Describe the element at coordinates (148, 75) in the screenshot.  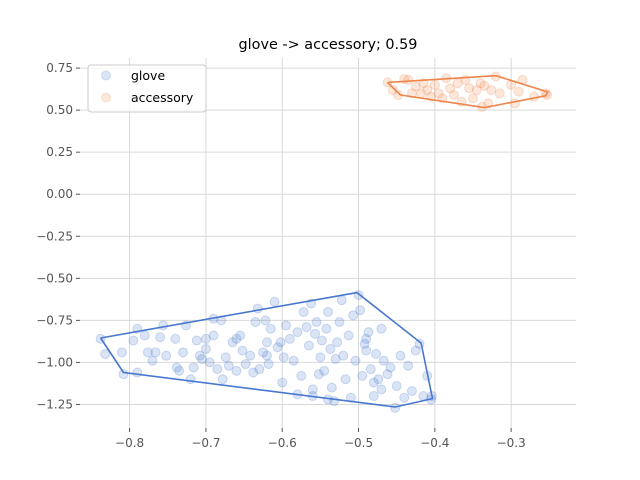
I see `legend-label-glove: glove` at that location.